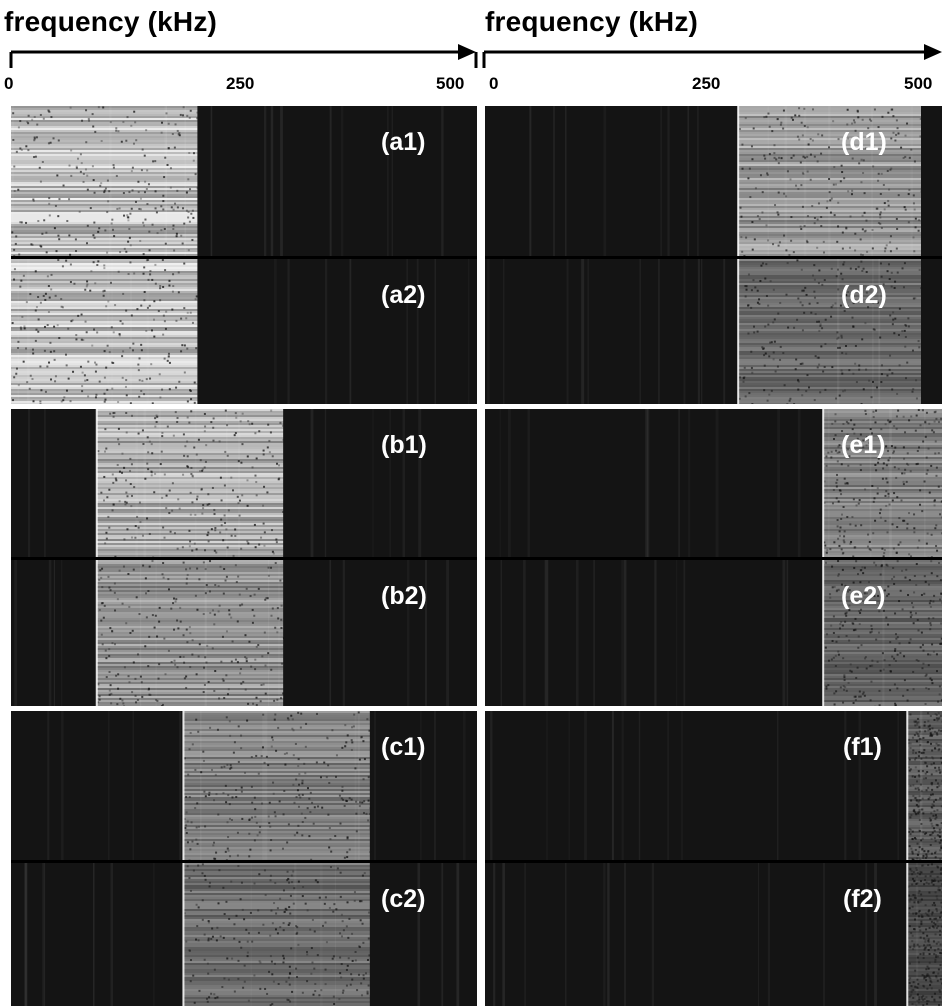  What do you see at coordinates (713, 861) in the screenshot?
I see `pair-divider-f` at bounding box center [713, 861].